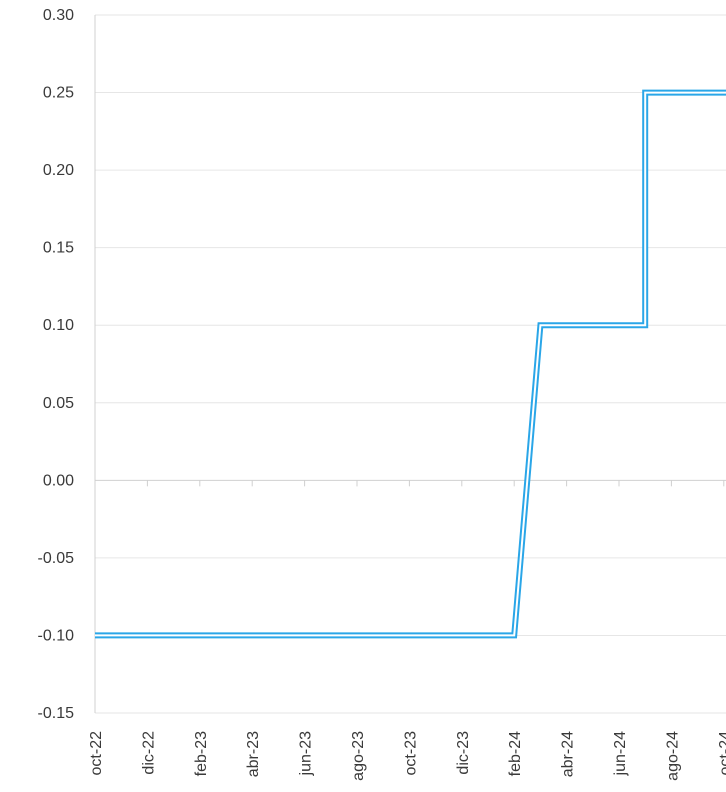 The height and width of the screenshot is (792, 726). Describe the element at coordinates (672, 756) in the screenshot. I see `x-tick-label: ago-24` at that location.